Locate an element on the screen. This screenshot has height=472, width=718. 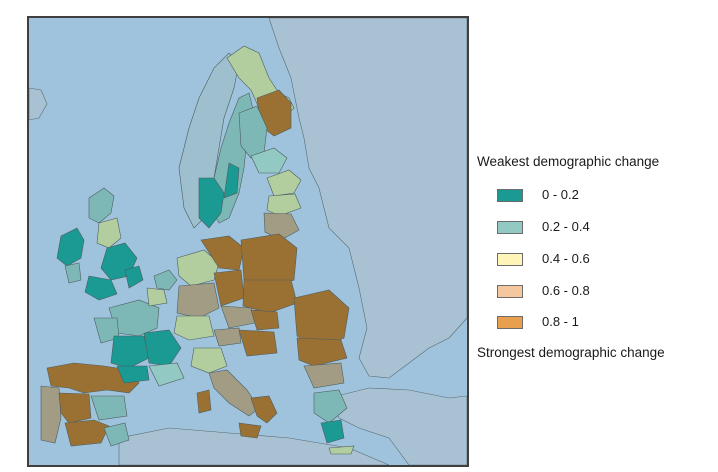
region-finland-south is located at coordinates (269, 160).